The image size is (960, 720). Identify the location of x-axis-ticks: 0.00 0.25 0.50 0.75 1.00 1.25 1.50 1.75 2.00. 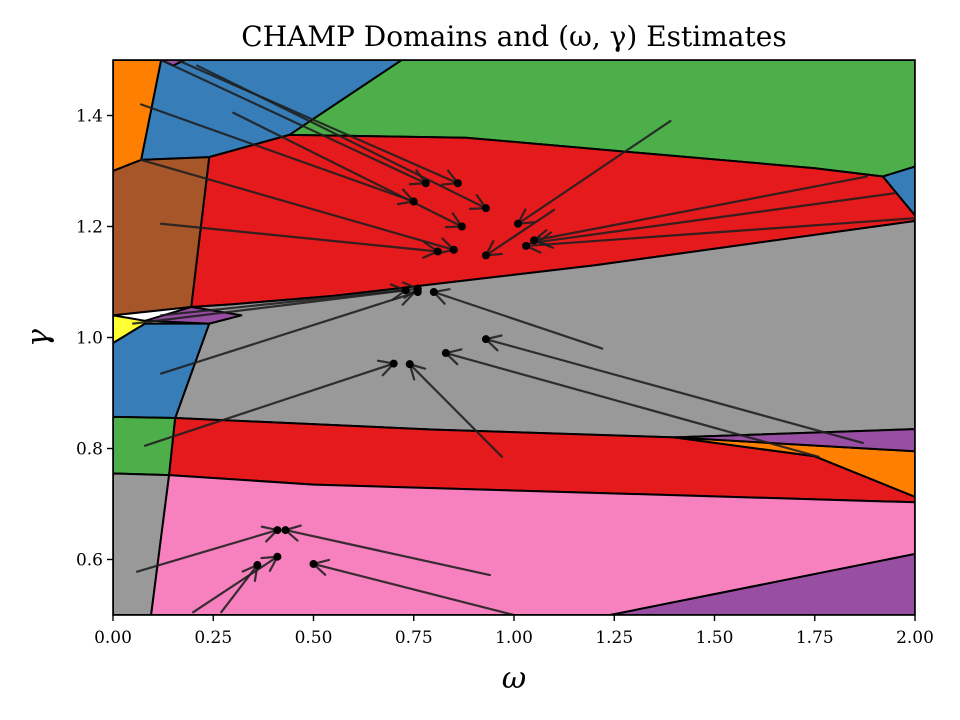
(514, 631).